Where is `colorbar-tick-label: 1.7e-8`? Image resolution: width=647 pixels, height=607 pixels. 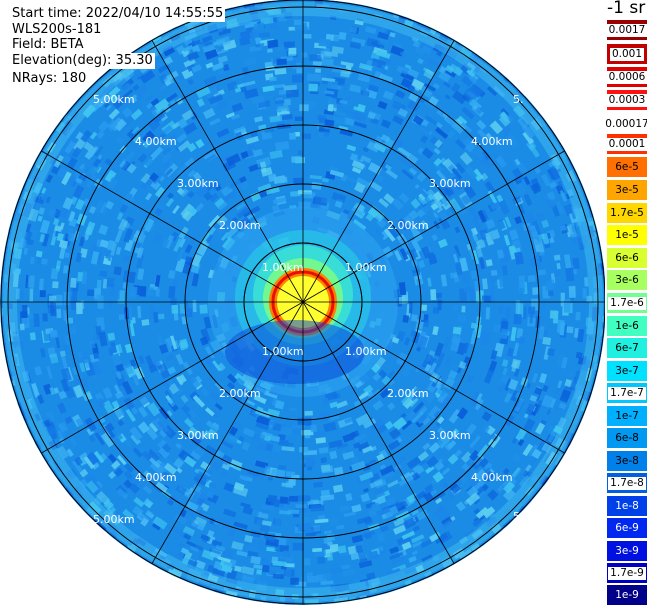
colorbar-tick-label: 1.7e-8 is located at coordinates (627, 483).